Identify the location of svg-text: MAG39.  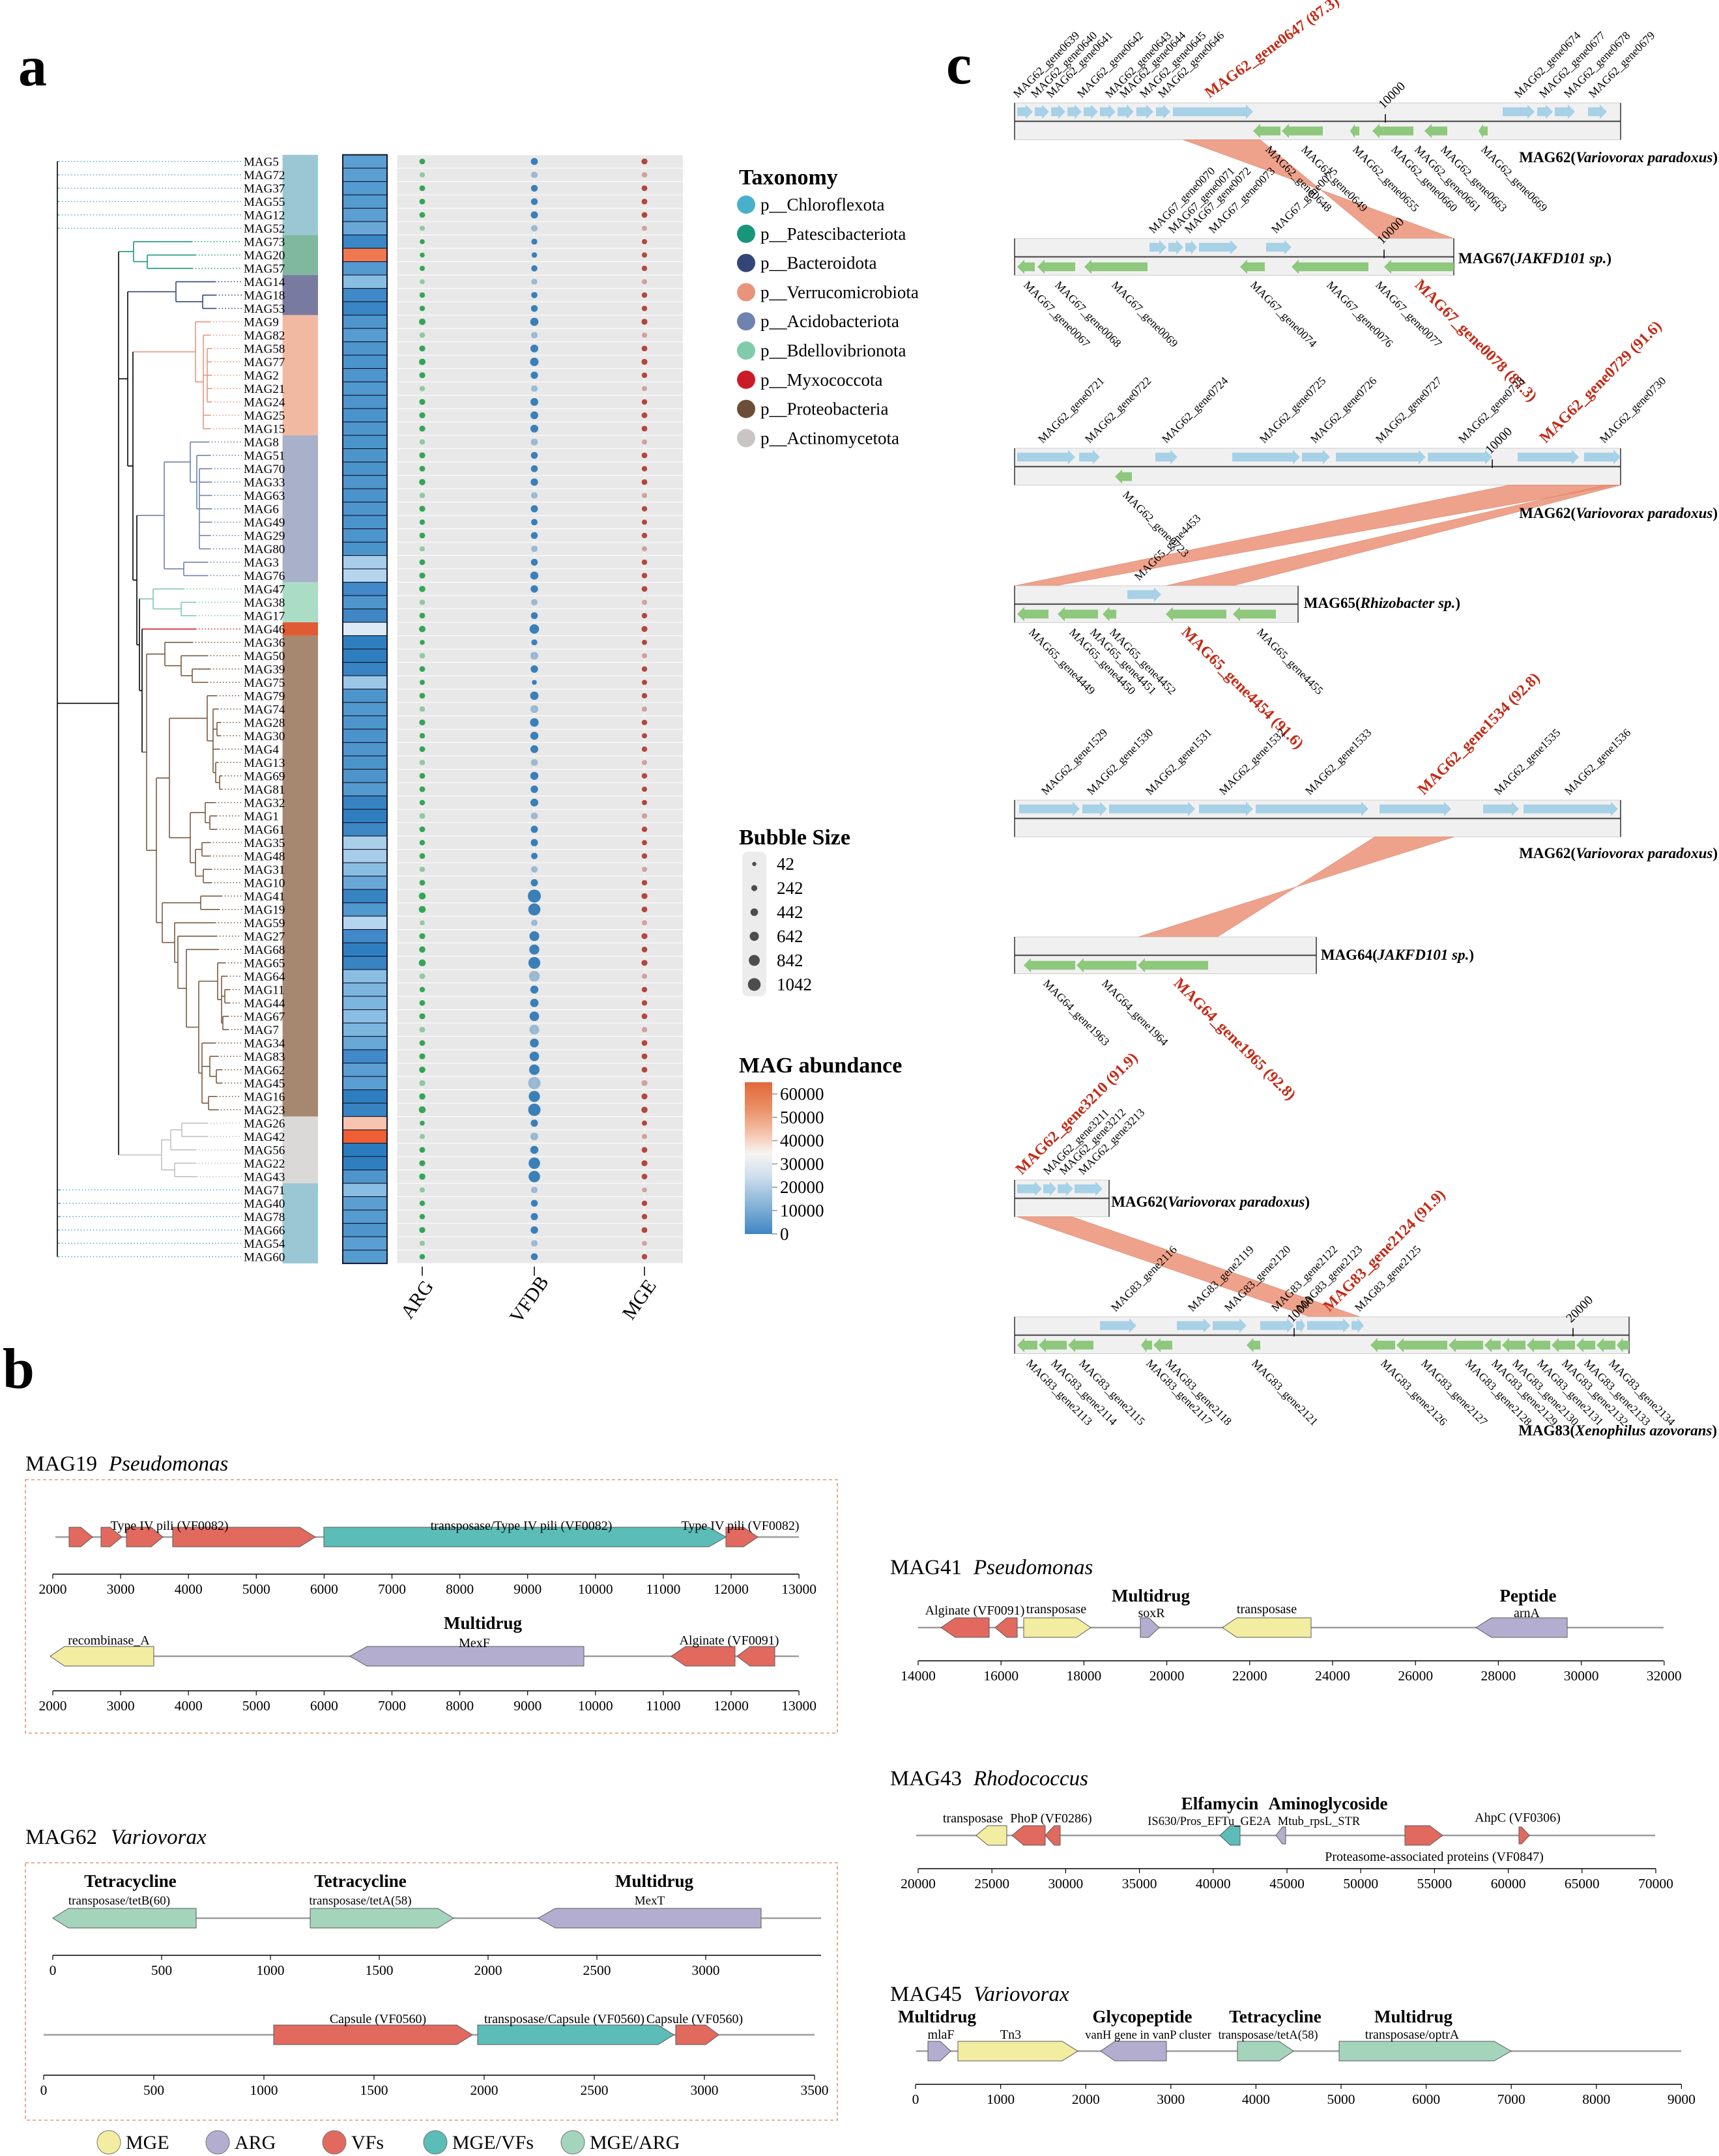
(264, 669).